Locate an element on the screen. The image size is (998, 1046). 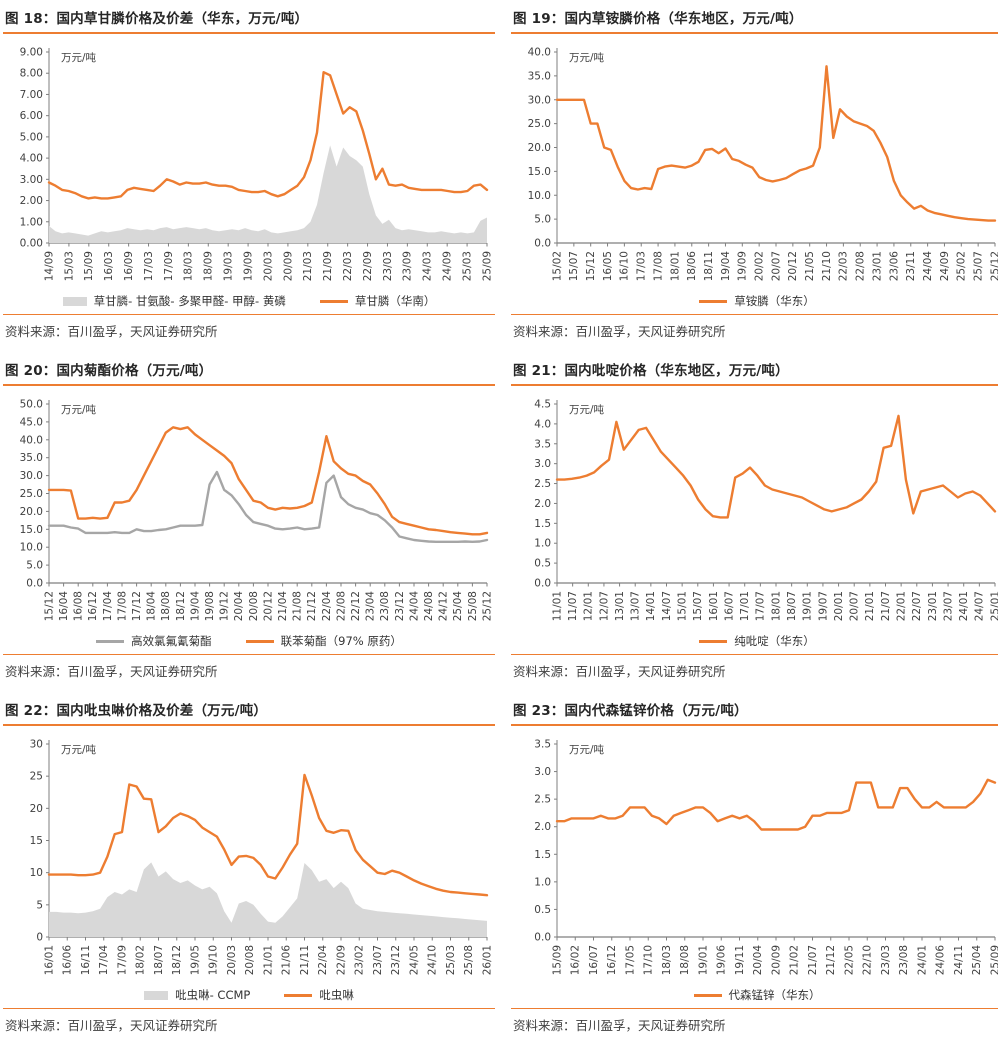
svg-text: 19/07 is located at coordinates (823, 606).